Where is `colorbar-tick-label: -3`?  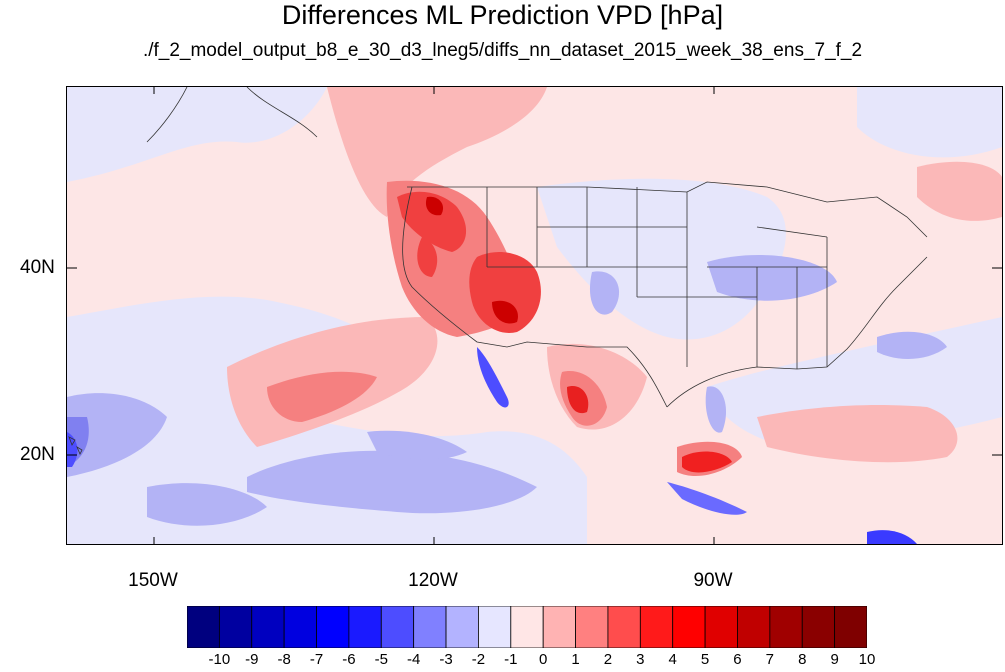 colorbar-tick-label: -3 is located at coordinates (446, 659).